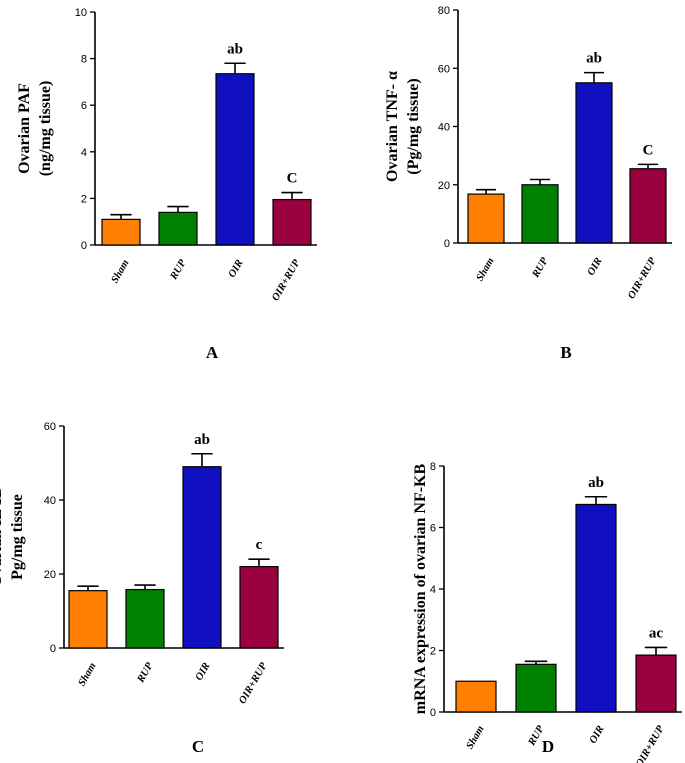  I want to click on panel-letter: D, so click(548, 746).